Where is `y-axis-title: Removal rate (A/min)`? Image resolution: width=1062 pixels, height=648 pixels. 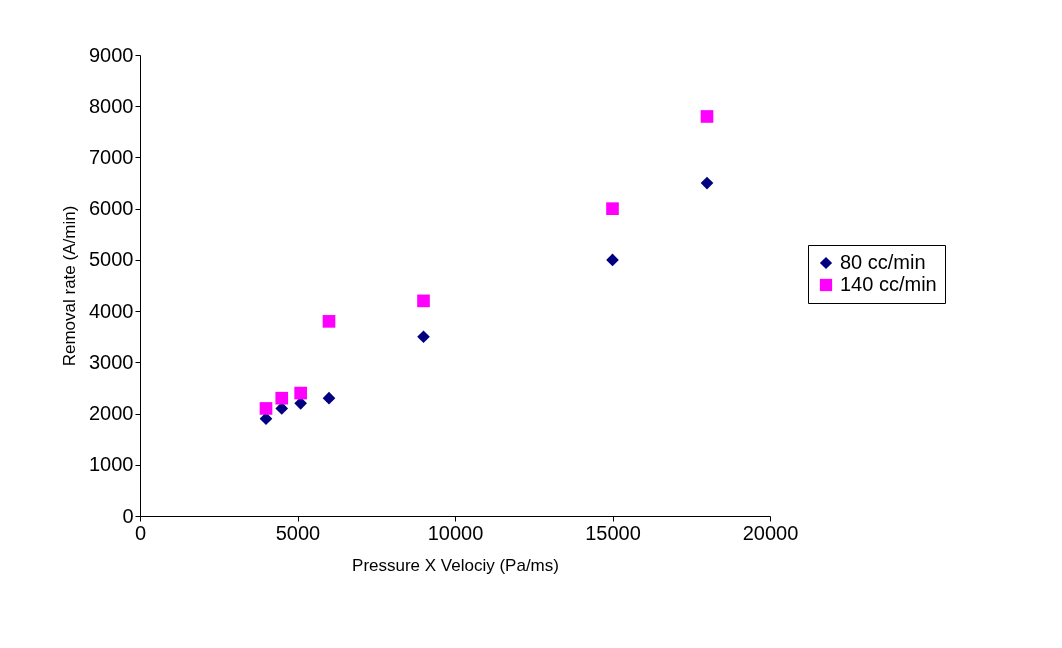 y-axis-title: Removal rate (A/min) is located at coordinates (70, 286).